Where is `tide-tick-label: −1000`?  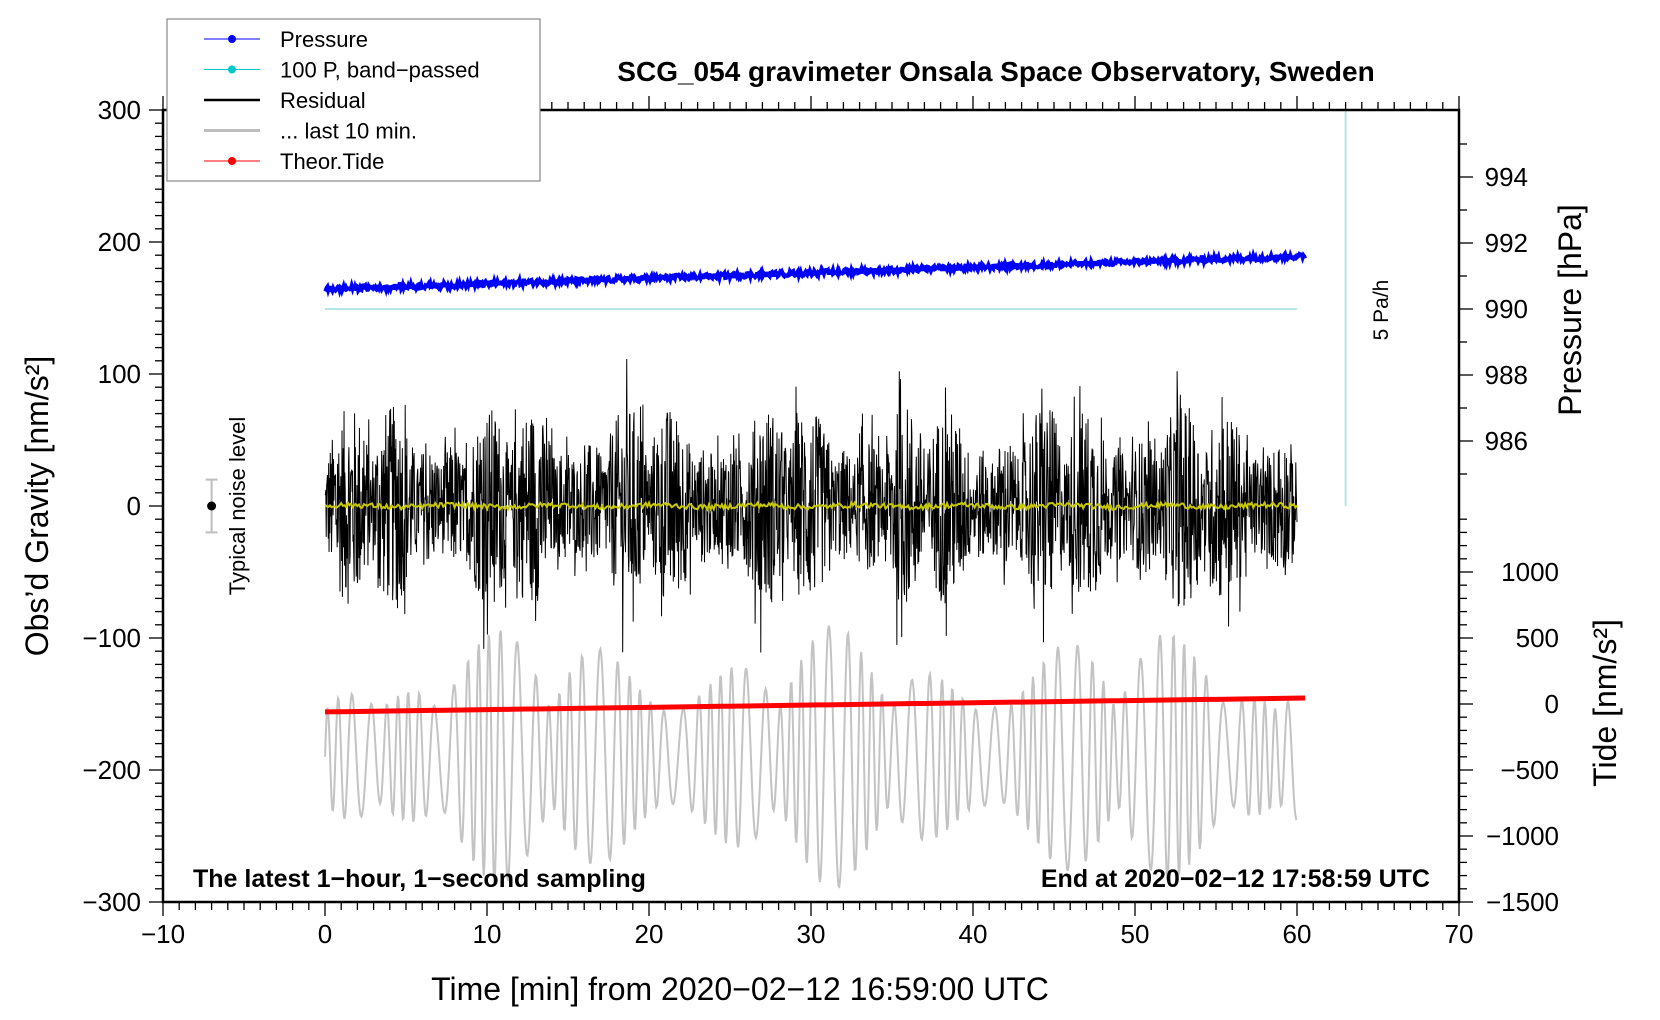
tide-tick-label: −1000 is located at coordinates (1522, 836).